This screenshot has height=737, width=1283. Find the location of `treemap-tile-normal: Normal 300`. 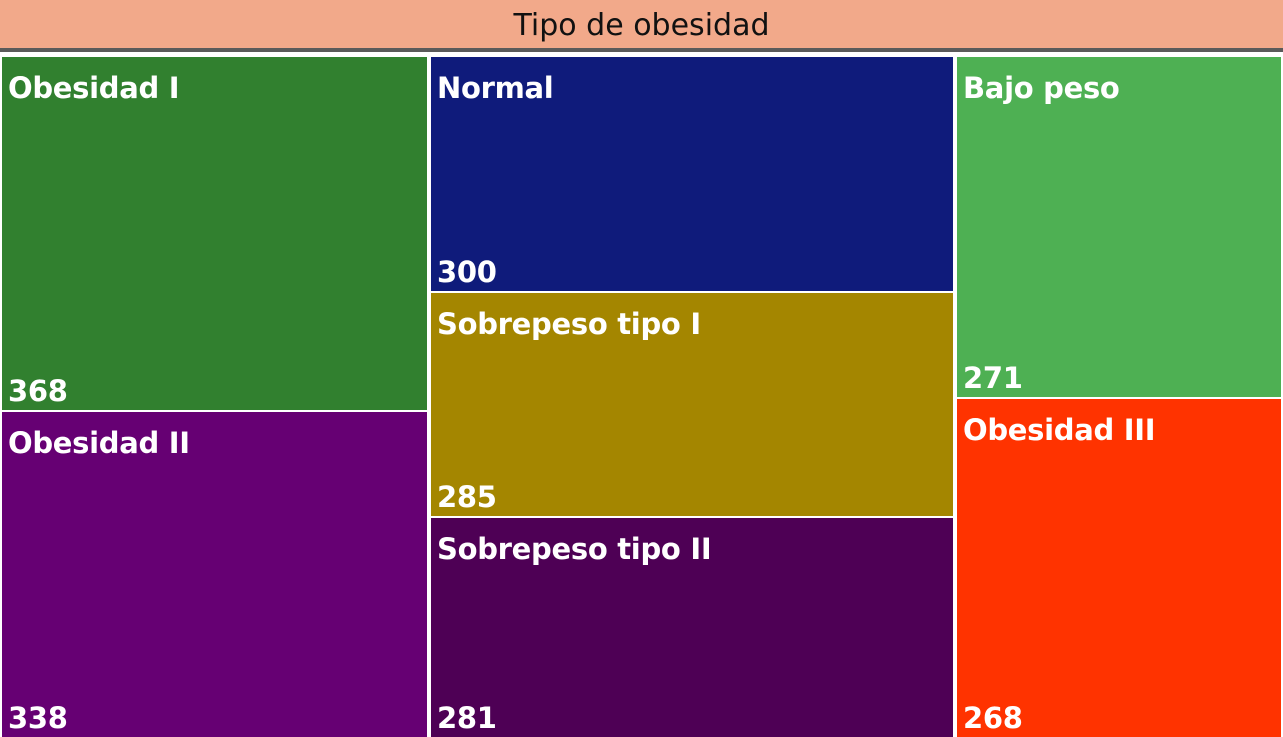

treemap-tile-normal: Normal 300 is located at coordinates (692, 174).